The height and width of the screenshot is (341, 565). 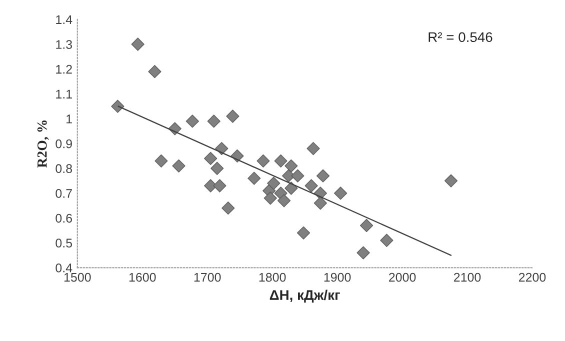 What do you see at coordinates (64, 243) in the screenshot?
I see `y-tick-label: 0.5` at bounding box center [64, 243].